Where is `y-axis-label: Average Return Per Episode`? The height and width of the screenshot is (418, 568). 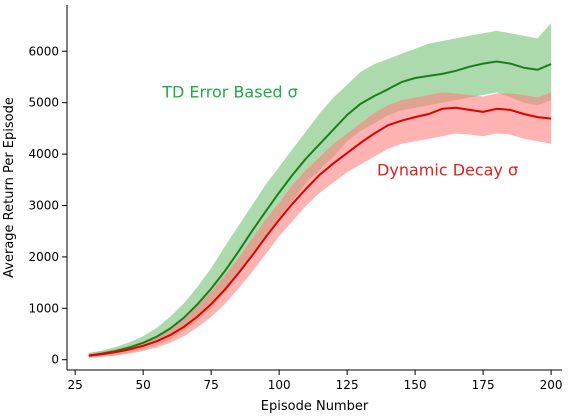 y-axis-label: Average Return Per Episode is located at coordinates (9, 187).